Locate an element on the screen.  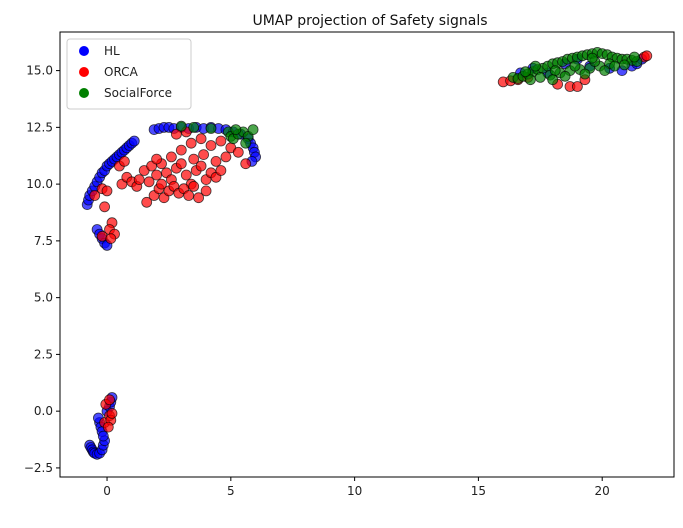
legend-marker-socialforce is located at coordinates (84, 93).